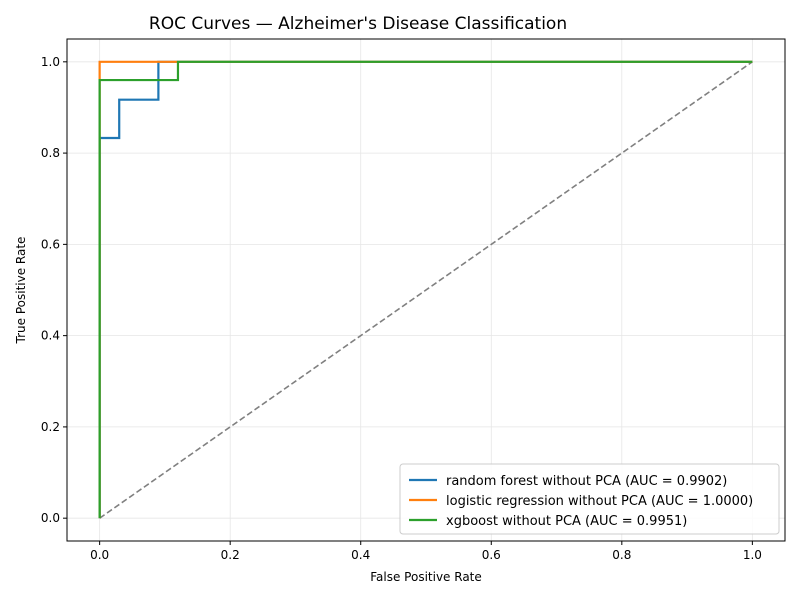 This screenshot has width=800, height=600. What do you see at coordinates (50, 336) in the screenshot?
I see `y-tick-label: 0.4` at bounding box center [50, 336].